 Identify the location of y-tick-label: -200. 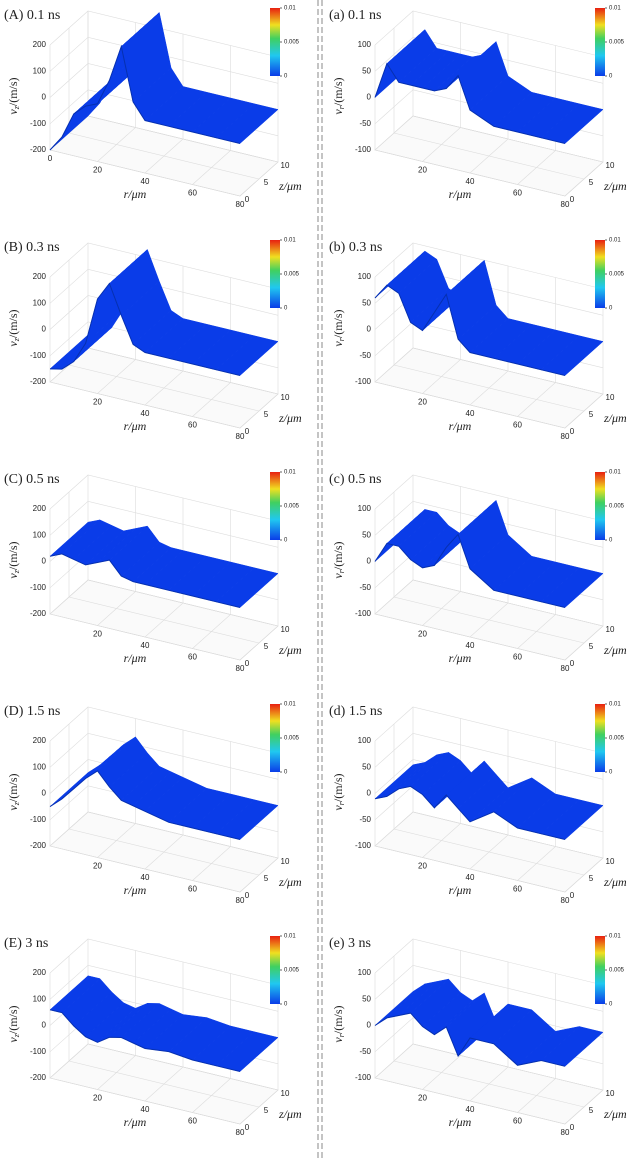
(38, 149).